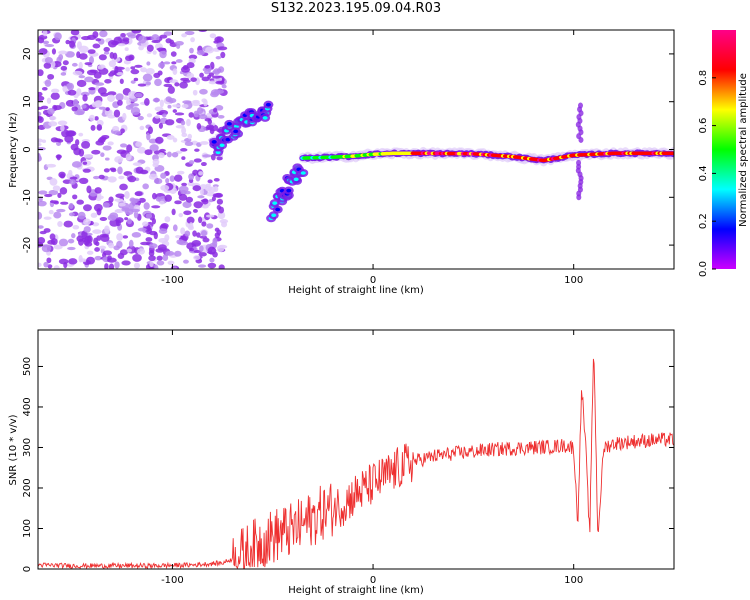  Describe the element at coordinates (356, 290) in the screenshot. I see `spectrogram-x-label: Height of straight line (km)` at that location.